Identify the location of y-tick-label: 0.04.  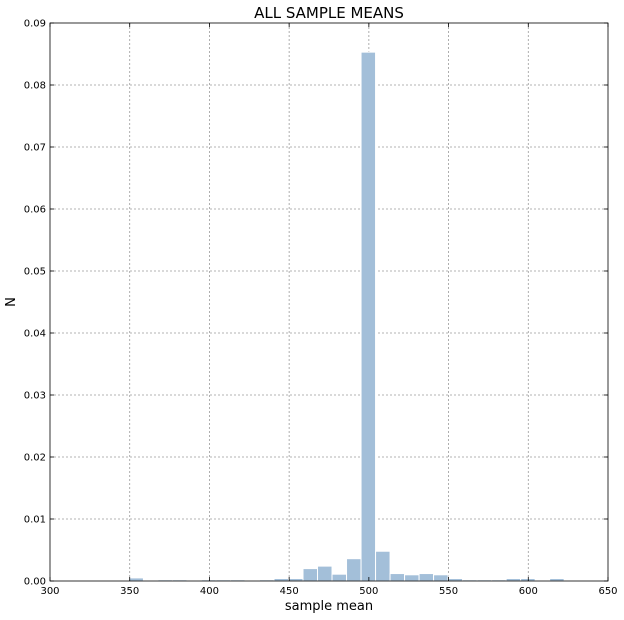
(35, 334).